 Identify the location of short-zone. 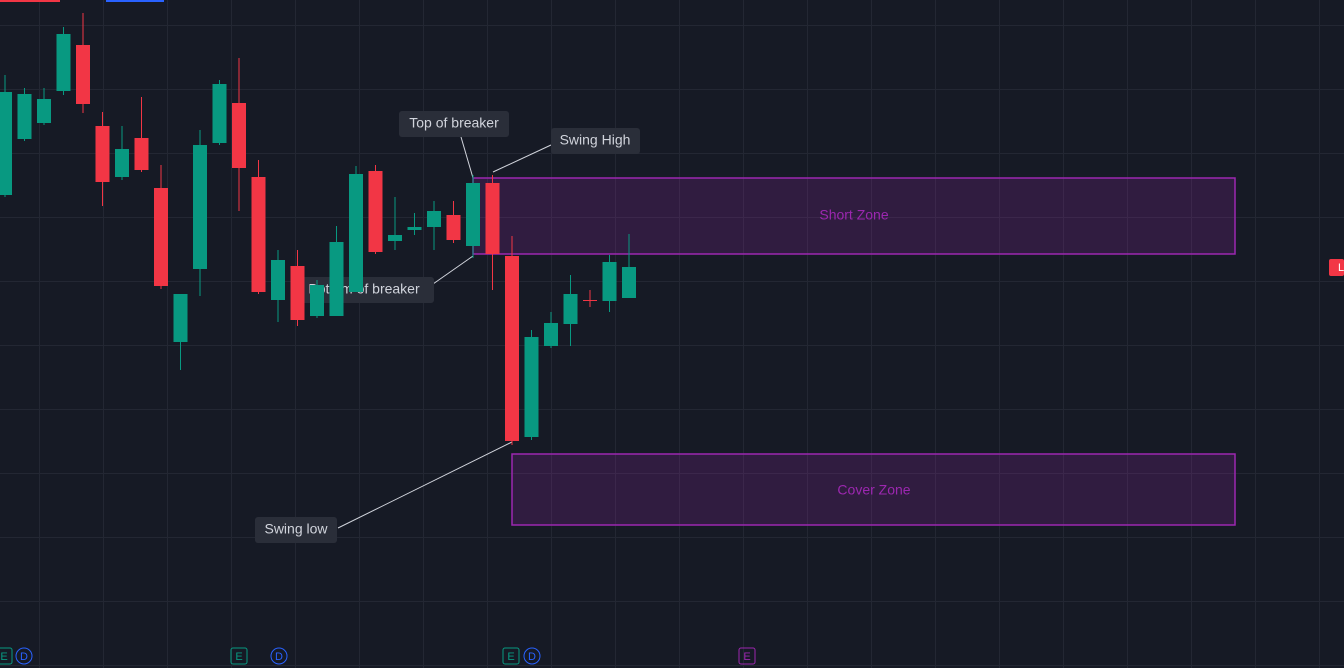
(854, 216).